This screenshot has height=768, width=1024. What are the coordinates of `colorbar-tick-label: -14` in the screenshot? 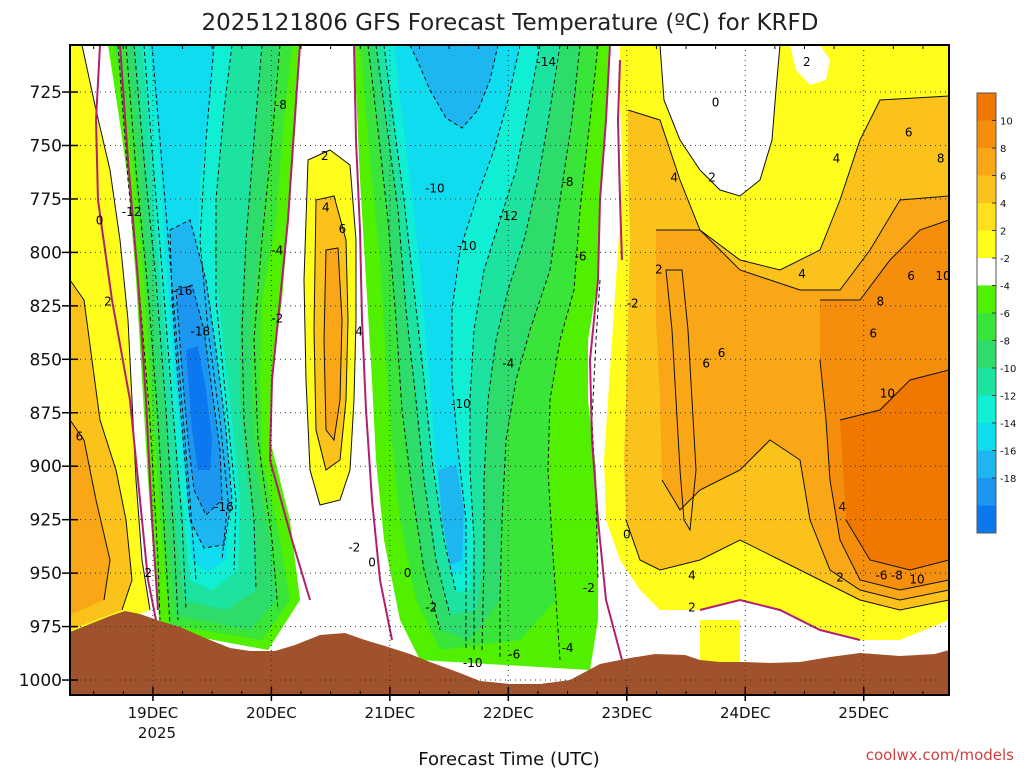 It's located at (1008, 424).